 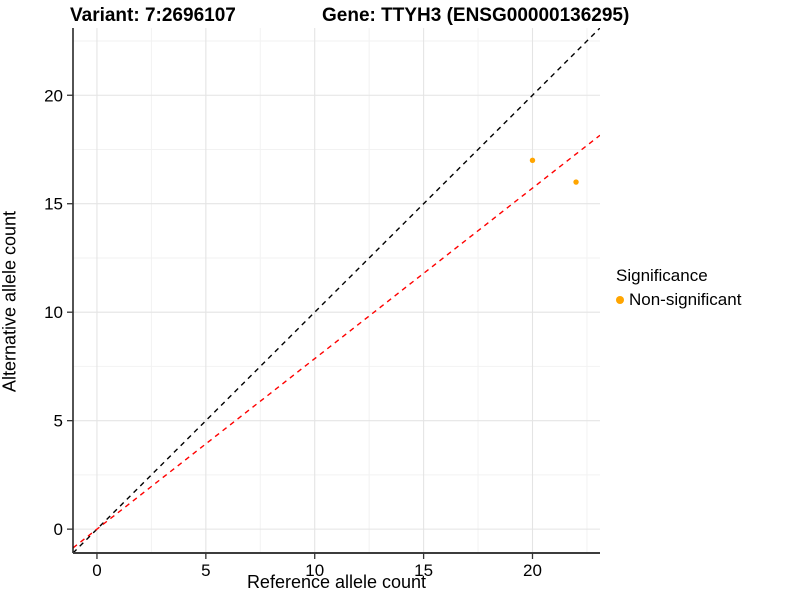 What do you see at coordinates (96, 570) in the screenshot?
I see `x-tick-label: 0` at bounding box center [96, 570].